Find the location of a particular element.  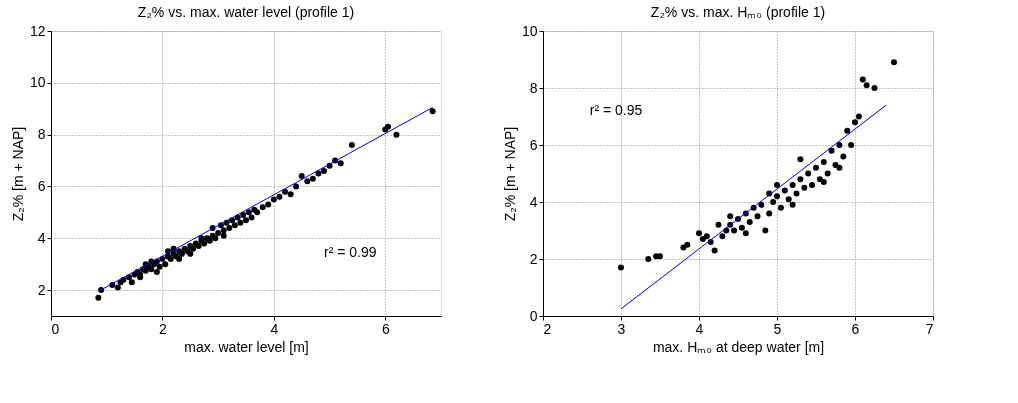

x-tick-label: 7 is located at coordinates (929, 328).